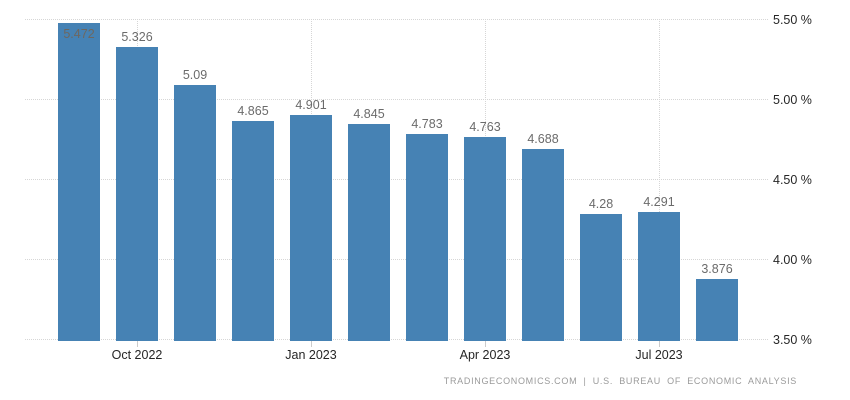 The width and height of the screenshot is (850, 400). I want to click on y-tick-label: 5.50 %, so click(792, 19).